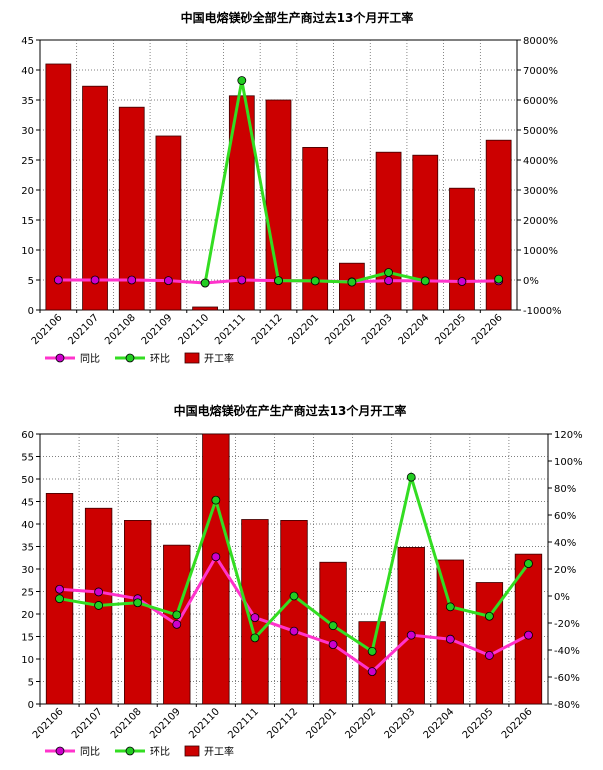  Describe the element at coordinates (567, 678) in the screenshot. I see `y2-tick-label: -60%` at that location.